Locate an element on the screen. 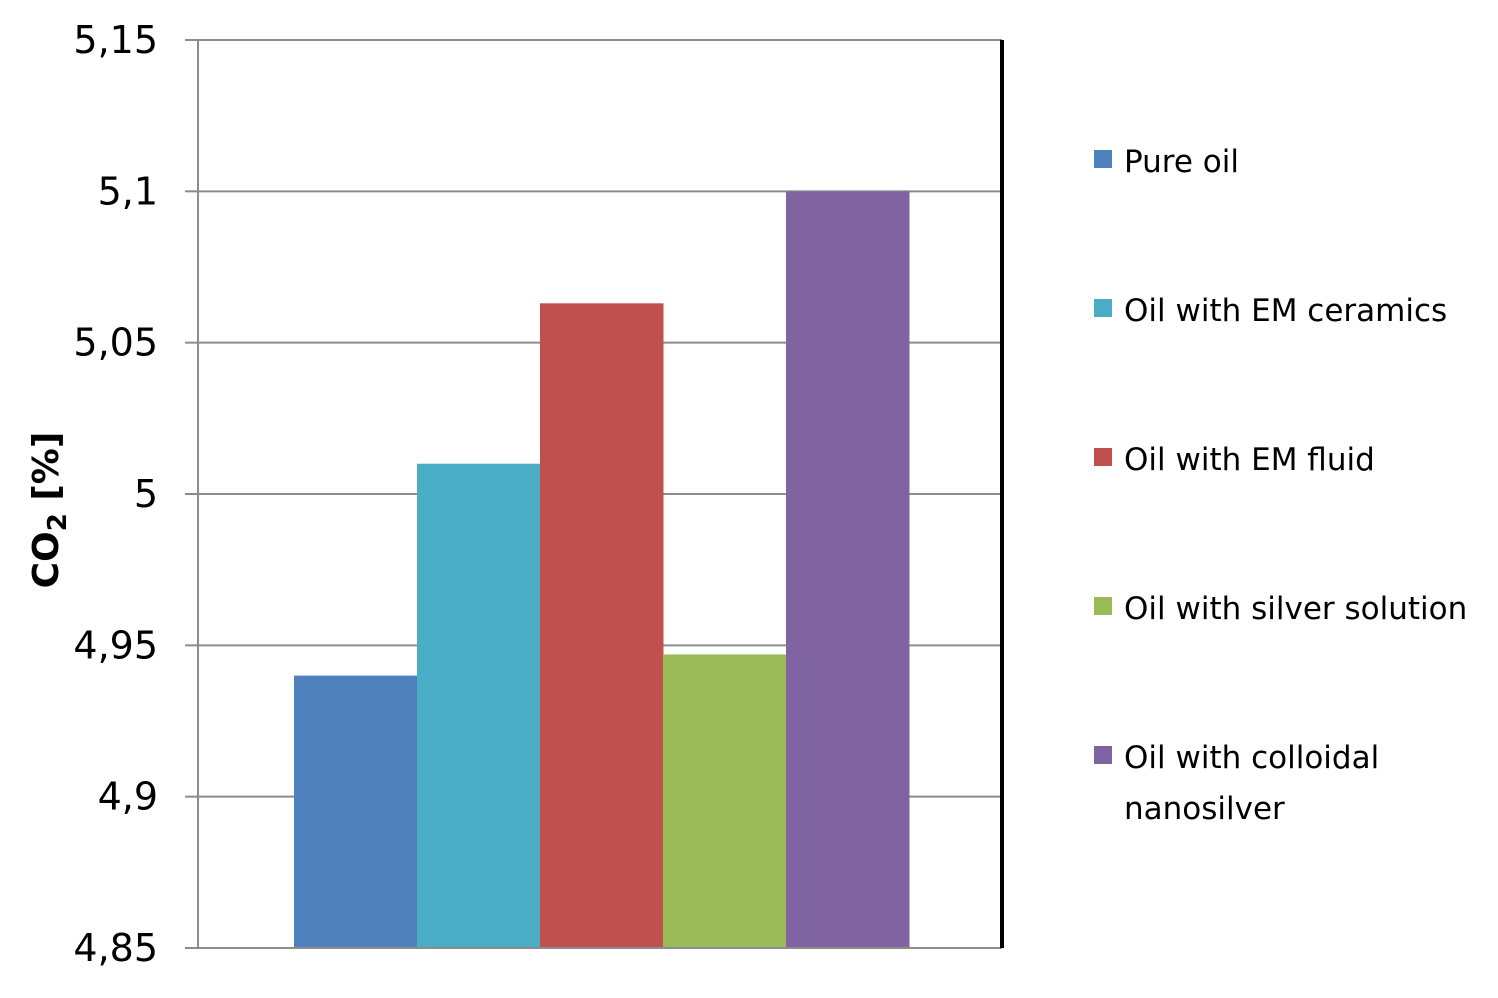  y-tick-label: 5 is located at coordinates (146, 494).